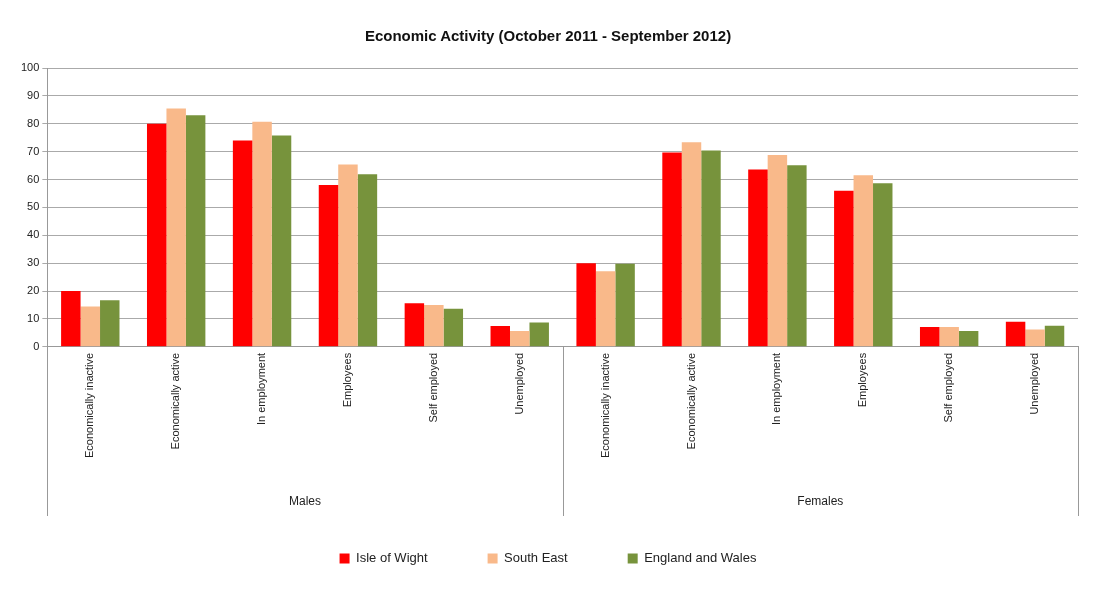  What do you see at coordinates (548, 36) in the screenshot?
I see `chart-title: Economic Activity (October 2011 - September 2012)` at bounding box center [548, 36].